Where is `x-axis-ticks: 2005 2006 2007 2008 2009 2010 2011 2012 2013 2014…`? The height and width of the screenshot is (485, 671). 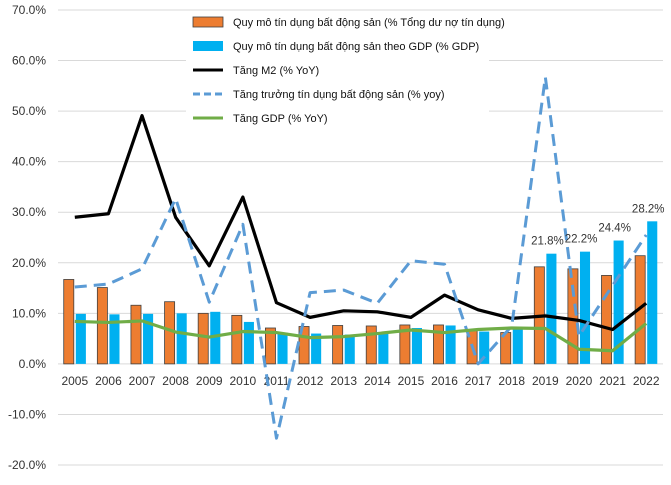 x-axis-ticks: 2005 2006 2007 2008 2009 2010 2011 2012 2013 2014… is located at coordinates (360, 381).